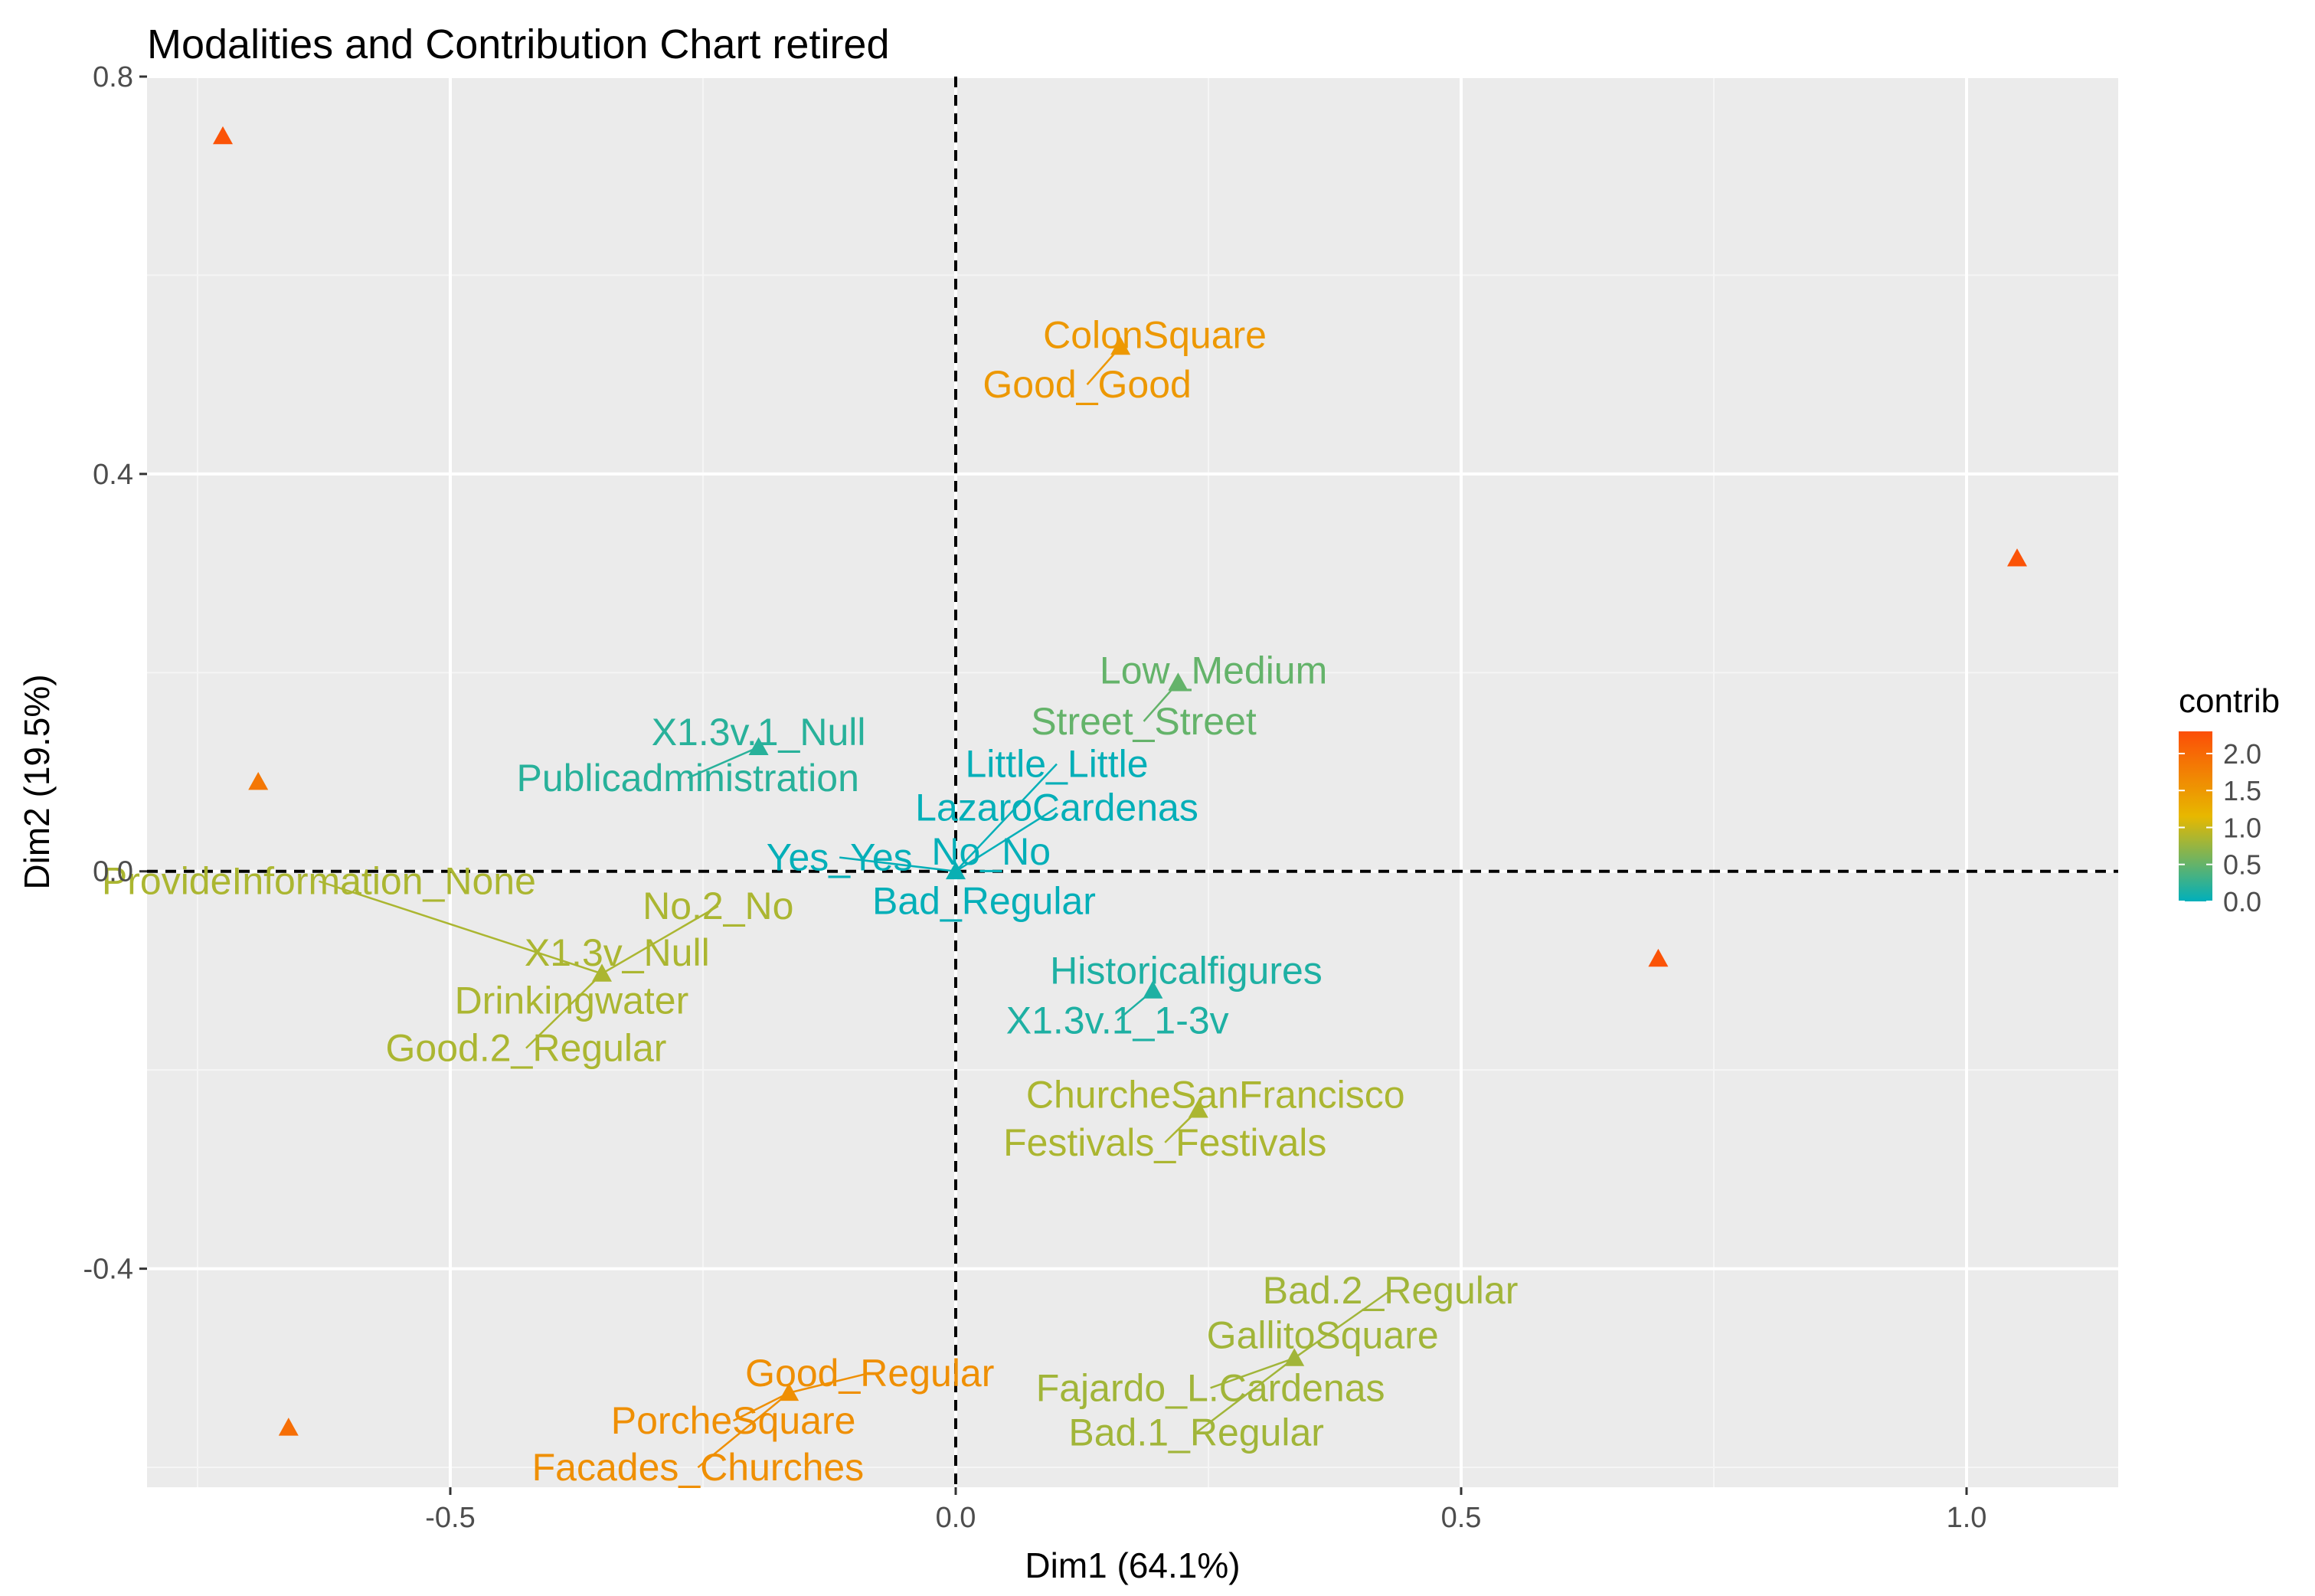 The height and width of the screenshot is (1596, 2315). What do you see at coordinates (1215, 1096) in the screenshot?
I see `point-label: ChurcheSanFrancisco` at bounding box center [1215, 1096].